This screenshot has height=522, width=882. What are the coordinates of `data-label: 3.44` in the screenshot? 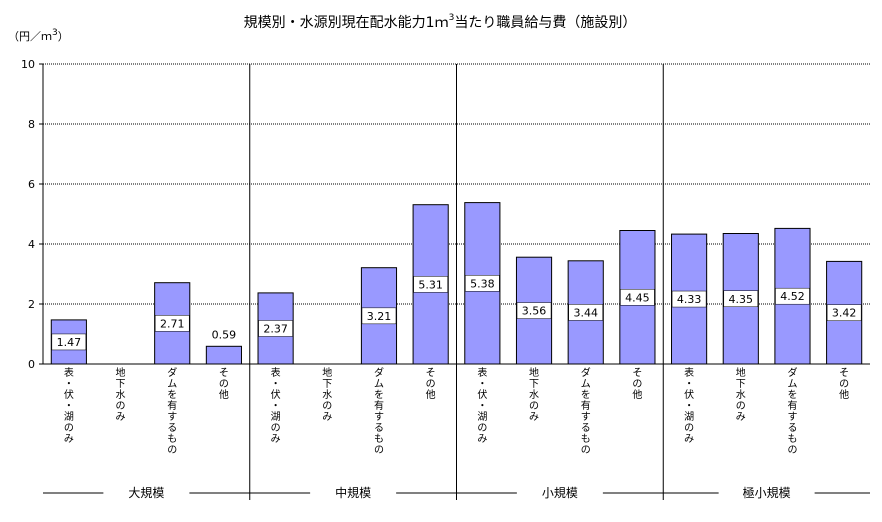 It's located at (585, 312).